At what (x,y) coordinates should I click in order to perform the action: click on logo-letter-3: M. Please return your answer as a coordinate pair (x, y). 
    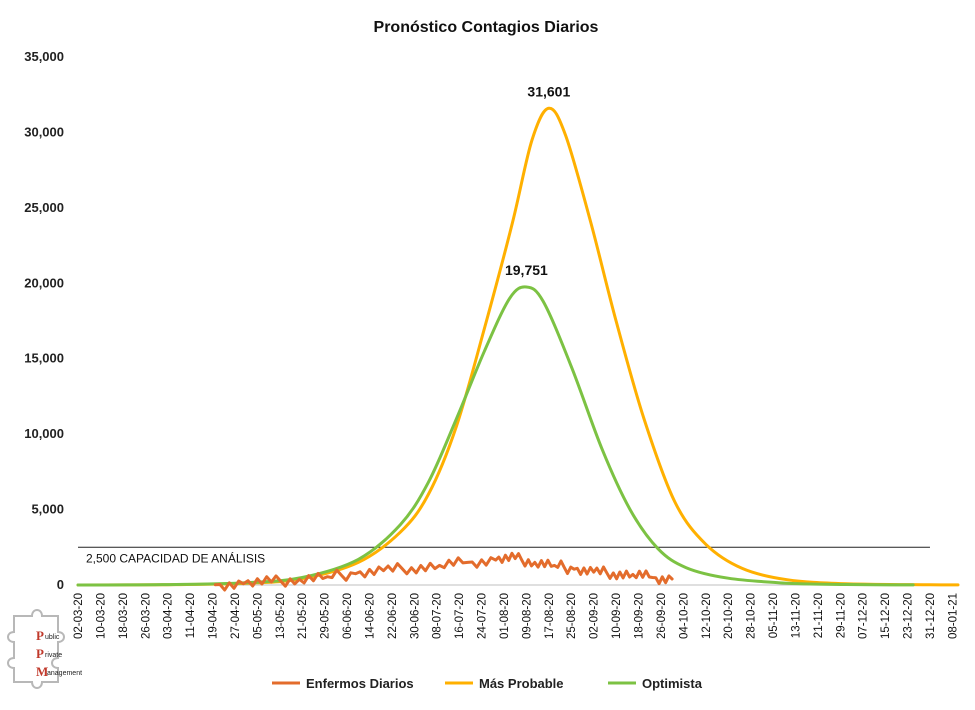
    Looking at the image, I should click on (42, 671).